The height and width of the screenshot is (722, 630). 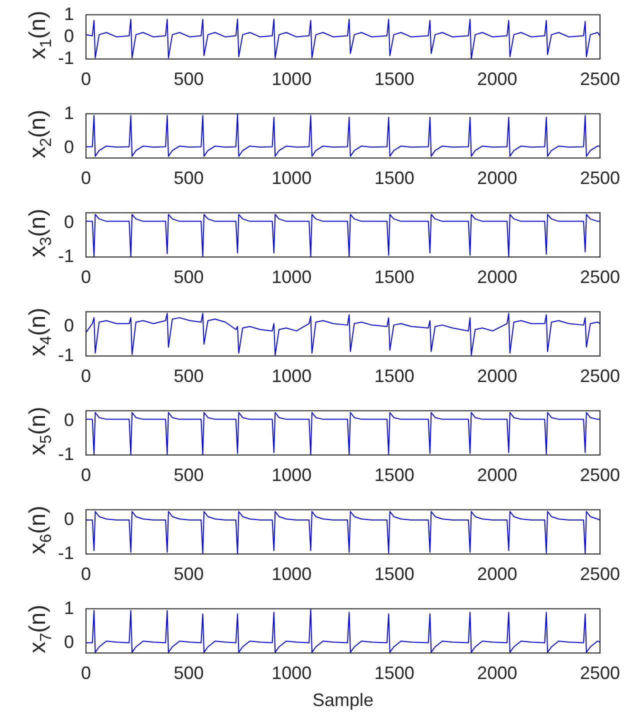 I want to click on x-axis-title: Sample, so click(x=343, y=700).